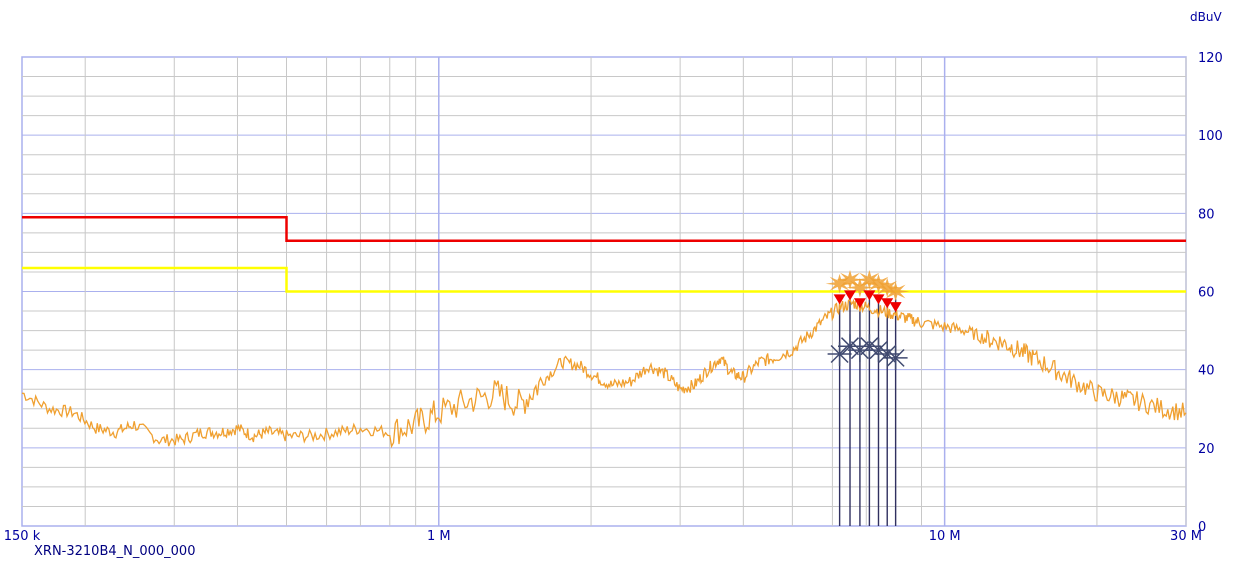  What do you see at coordinates (1186, 536) in the screenshot?
I see `x-tick-label: 30 M` at bounding box center [1186, 536].